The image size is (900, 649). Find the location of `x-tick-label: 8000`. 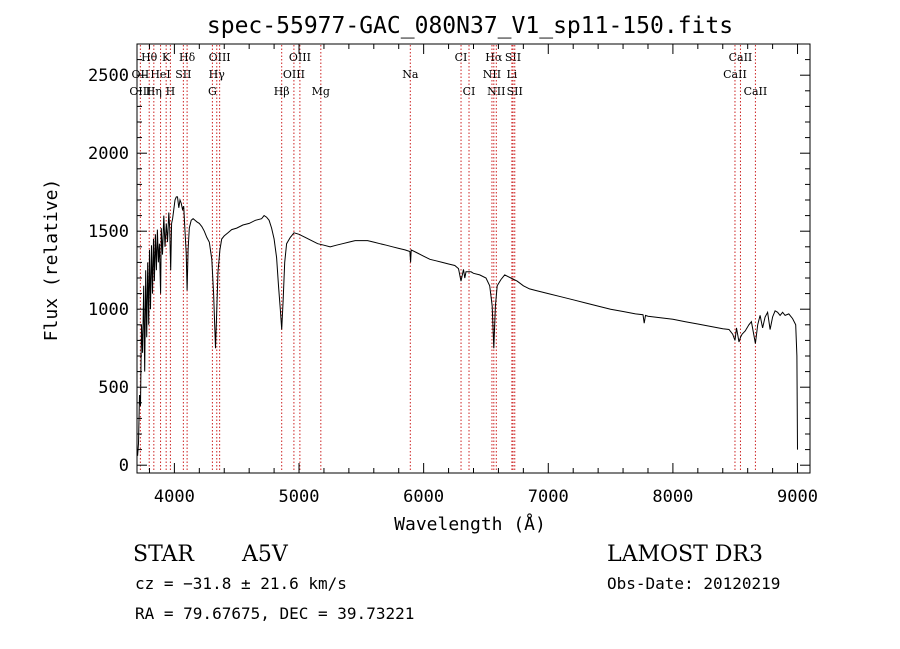

x-tick-label: 8000 is located at coordinates (672, 497).